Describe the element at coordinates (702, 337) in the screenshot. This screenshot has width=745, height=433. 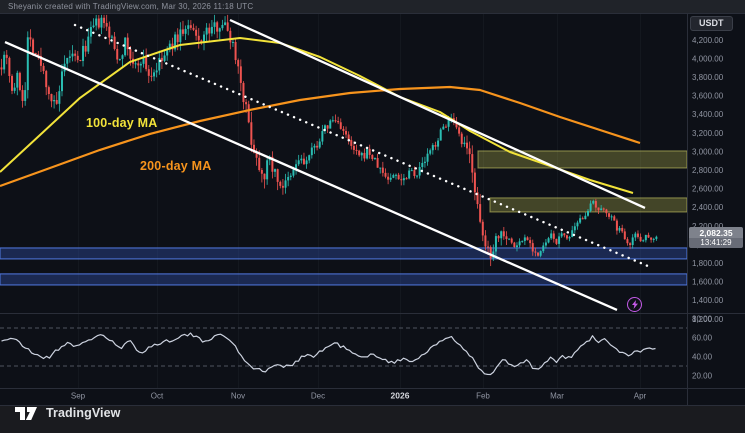
I see `rsi-tick-label: 60.00` at that location.